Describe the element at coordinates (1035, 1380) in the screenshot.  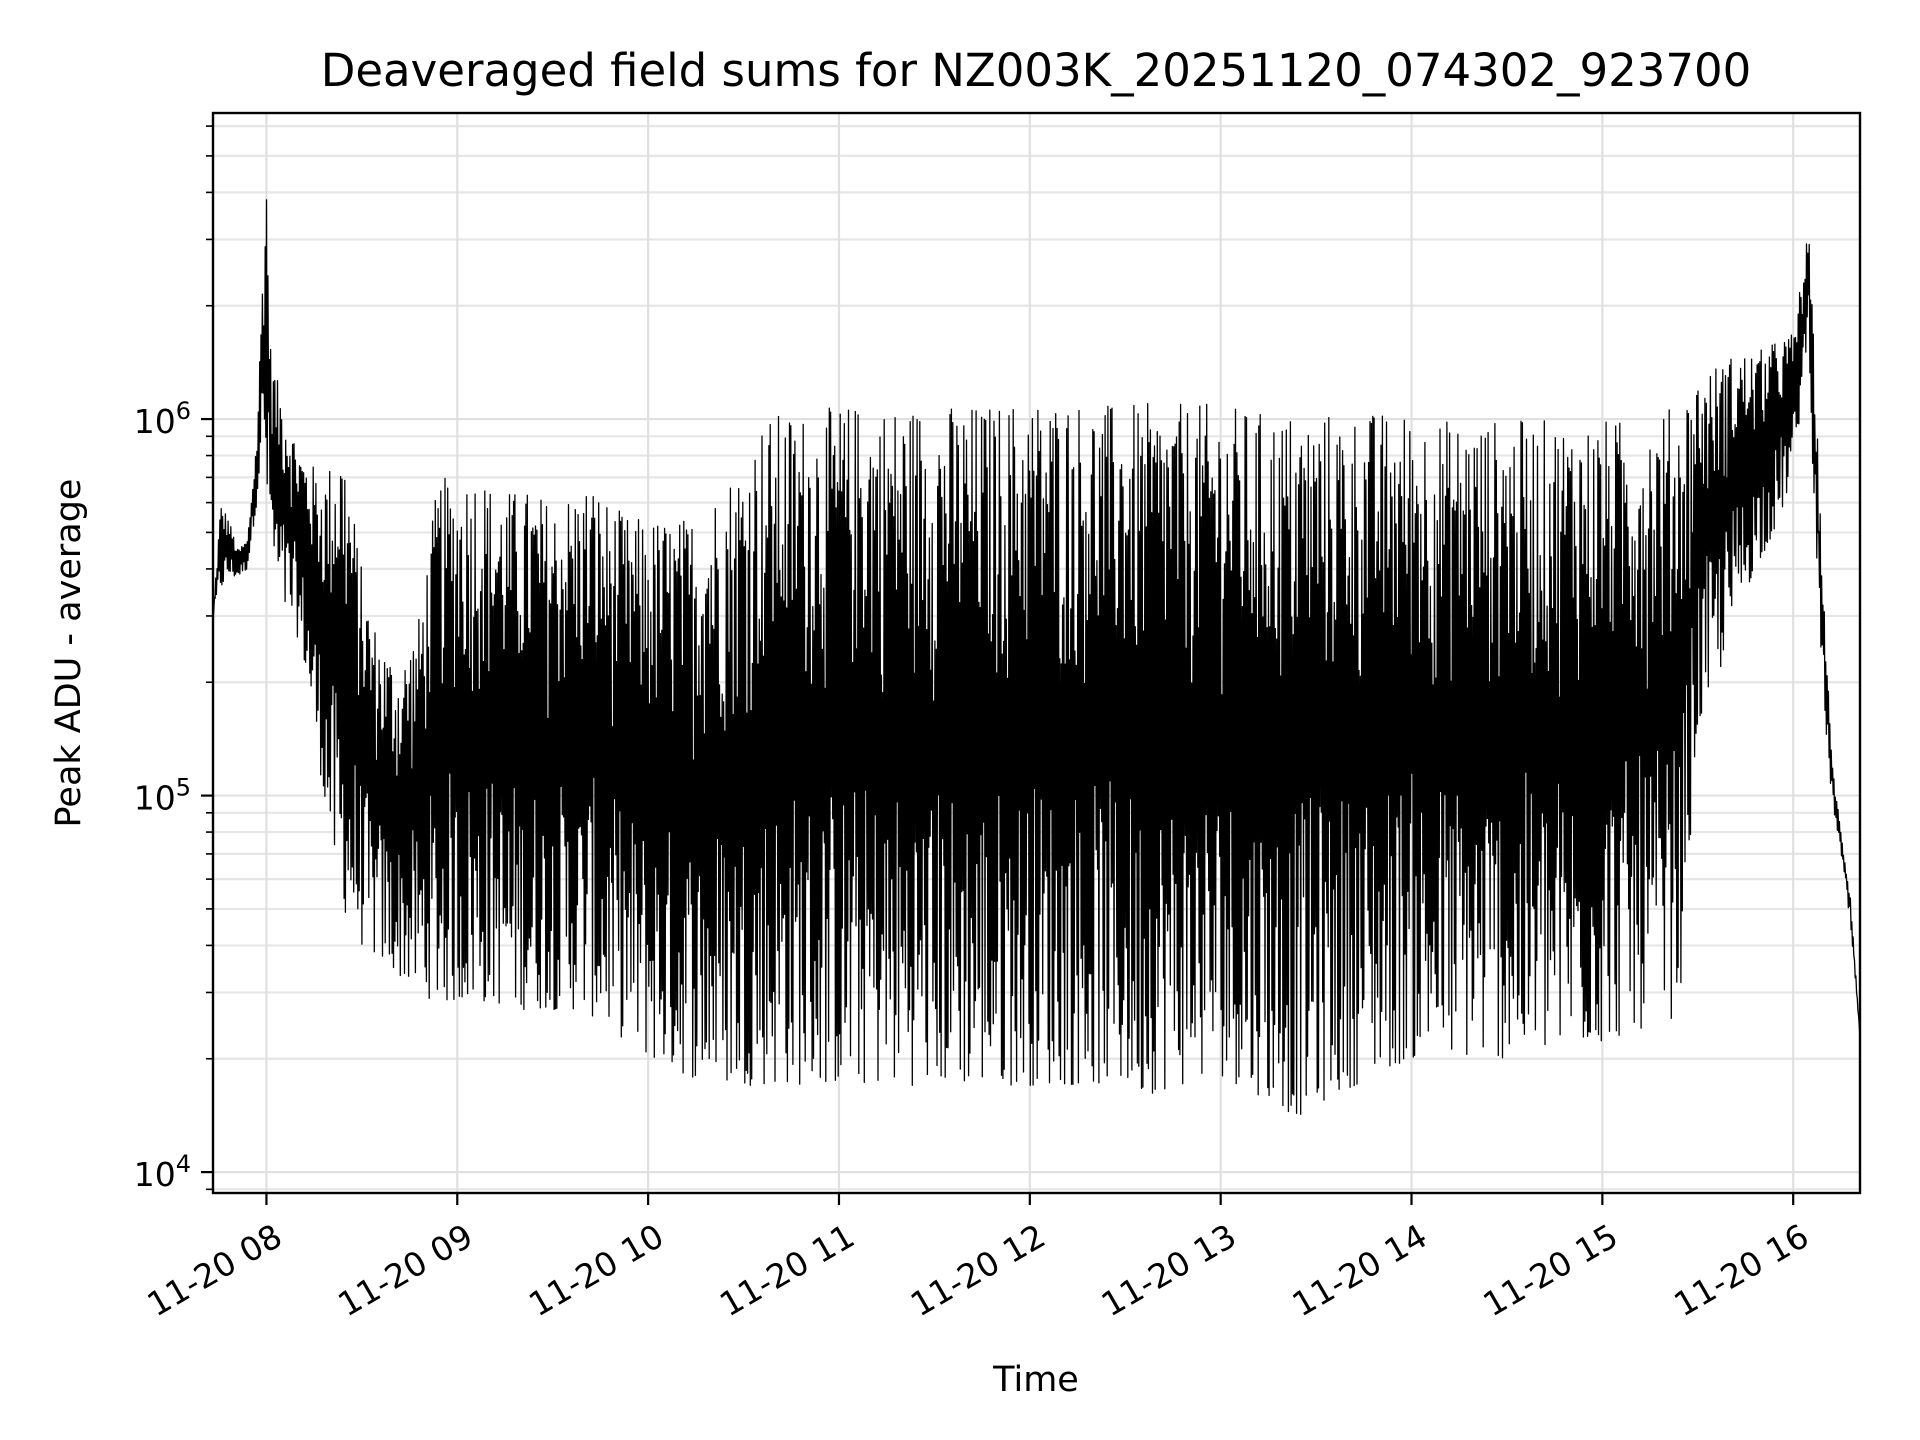
I see `x-axis-label: Time` at that location.